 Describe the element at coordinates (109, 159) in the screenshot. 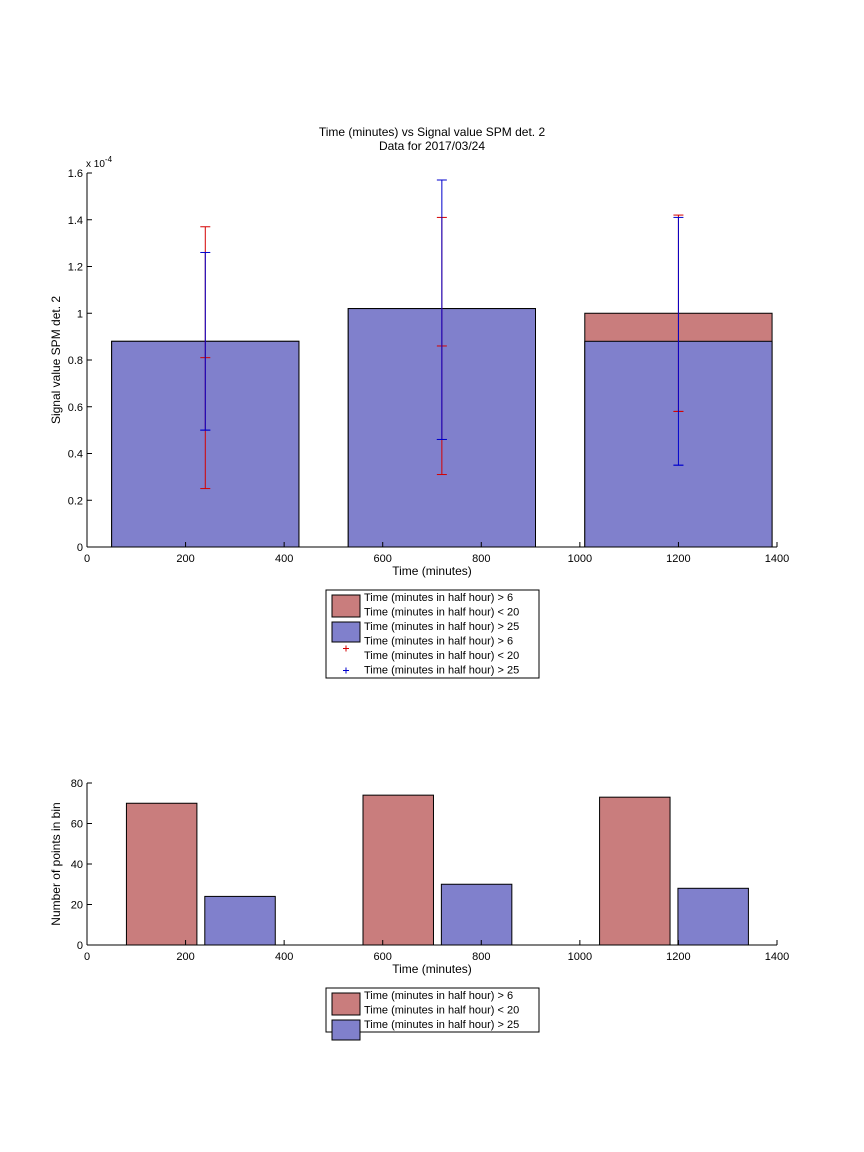

I see `exponent-power: -4` at that location.